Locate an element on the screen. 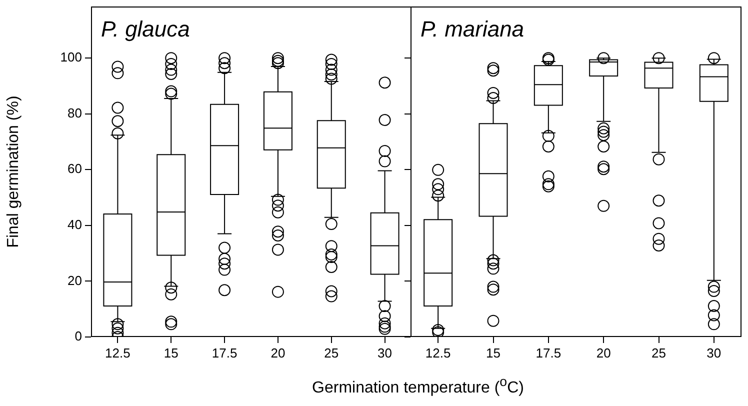 The height and width of the screenshot is (406, 748). x-axis-title: Germination temperature ($^{o}$C) is located at coordinates (418, 386).